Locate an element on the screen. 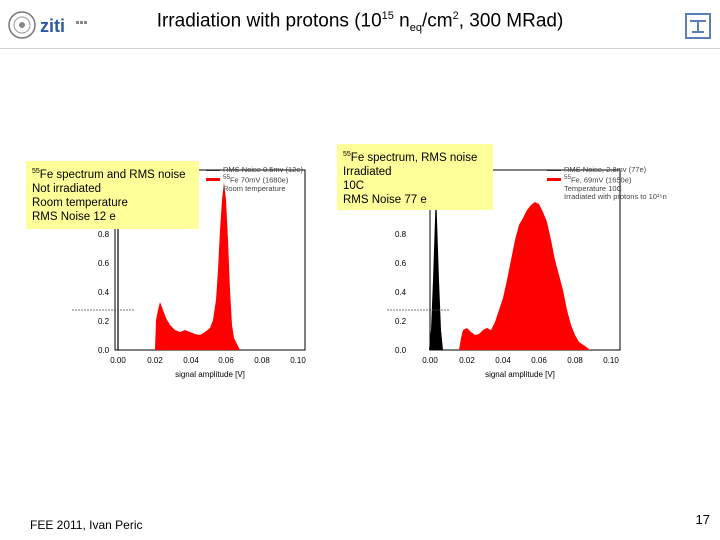  right-noise-peak is located at coordinates (436, 270).